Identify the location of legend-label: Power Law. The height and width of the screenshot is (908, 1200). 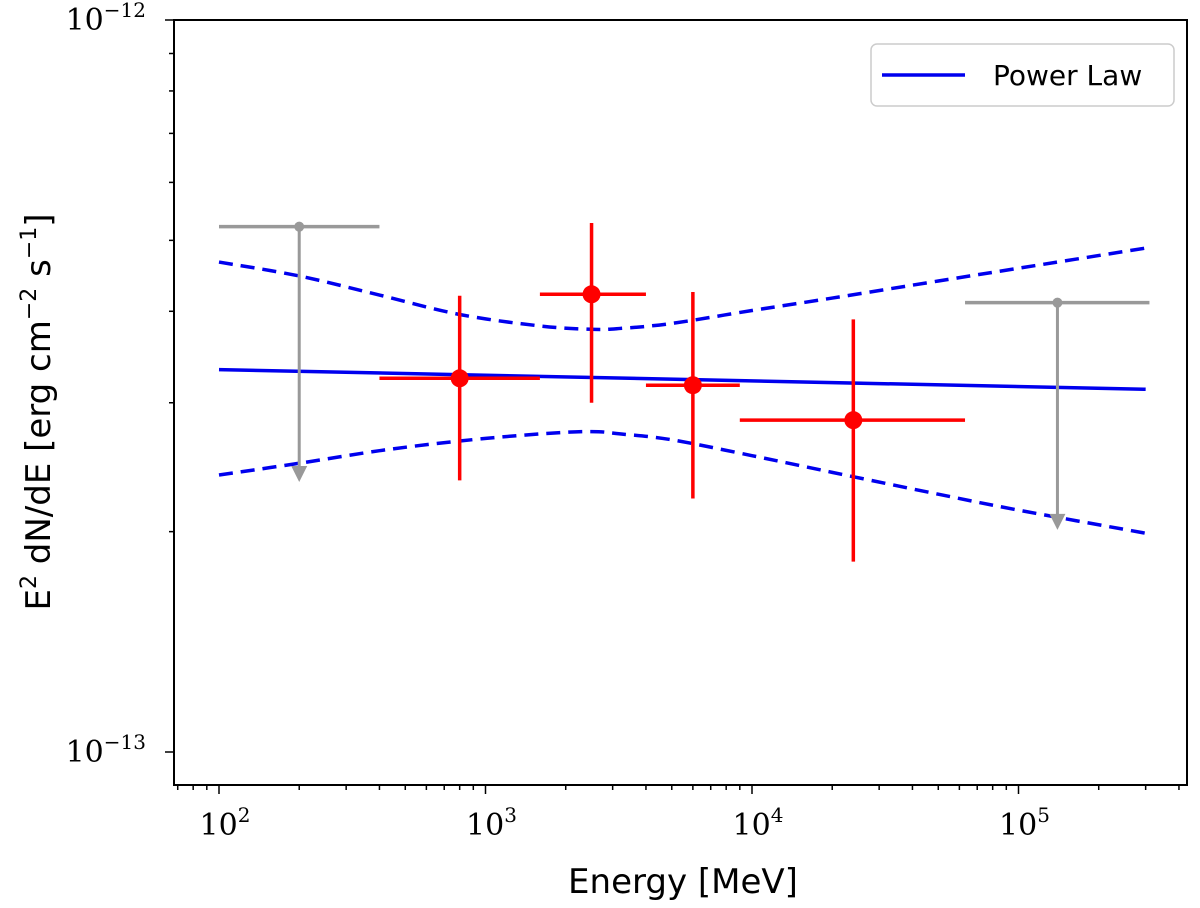
(1067, 75).